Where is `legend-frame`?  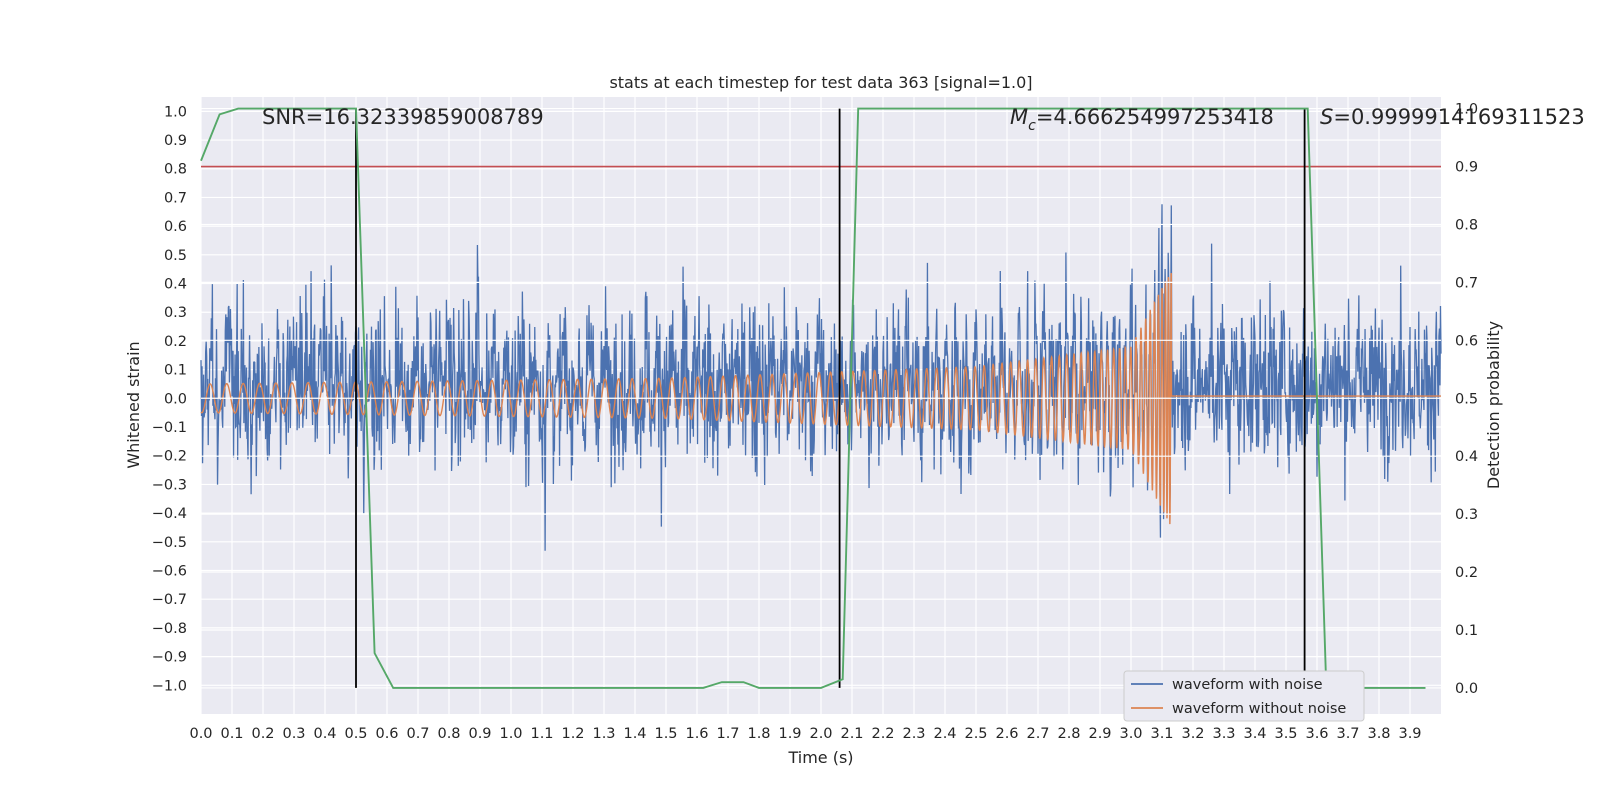
legend-frame is located at coordinates (1244, 696).